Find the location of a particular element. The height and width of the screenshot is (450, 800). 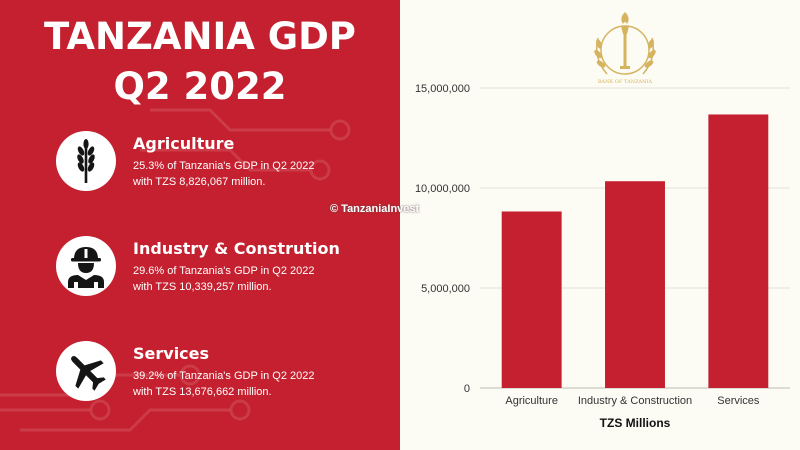

emblem-text: BANK OF TANZANIA is located at coordinates (625, 82).